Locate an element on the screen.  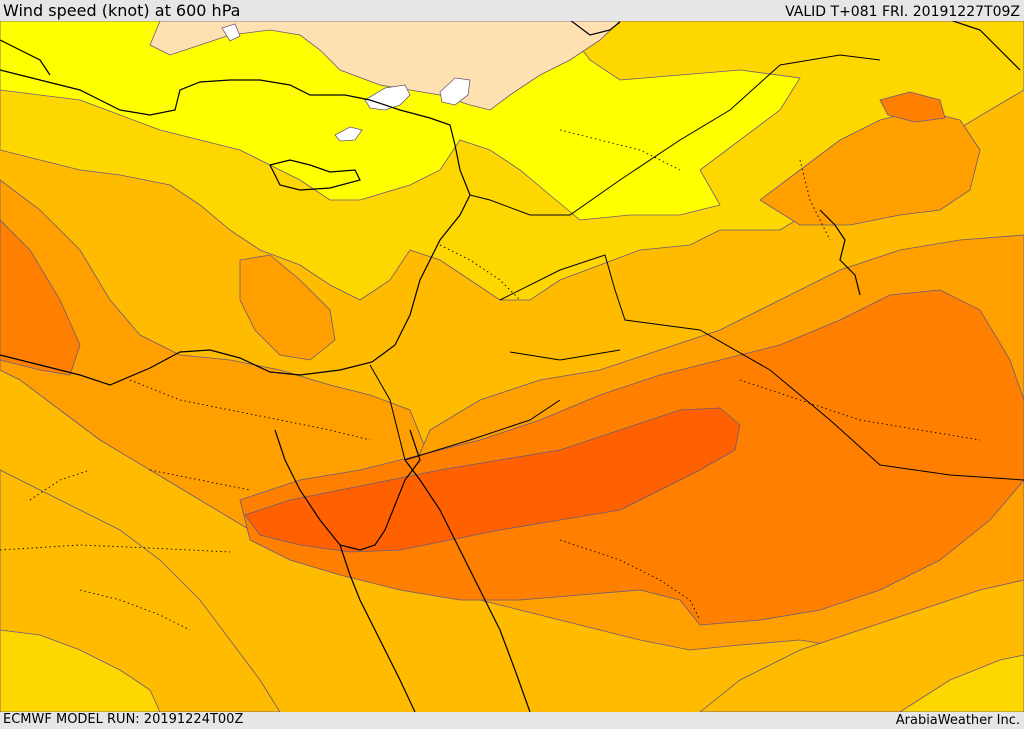
credit: ArabiaWeather Inc. is located at coordinates (957, 720).